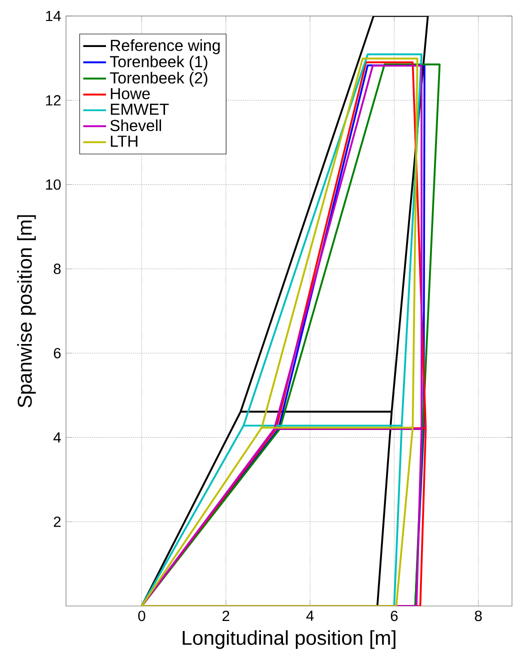 The height and width of the screenshot is (660, 515). I want to click on legend-label: Torenbeek (2), so click(159, 79).